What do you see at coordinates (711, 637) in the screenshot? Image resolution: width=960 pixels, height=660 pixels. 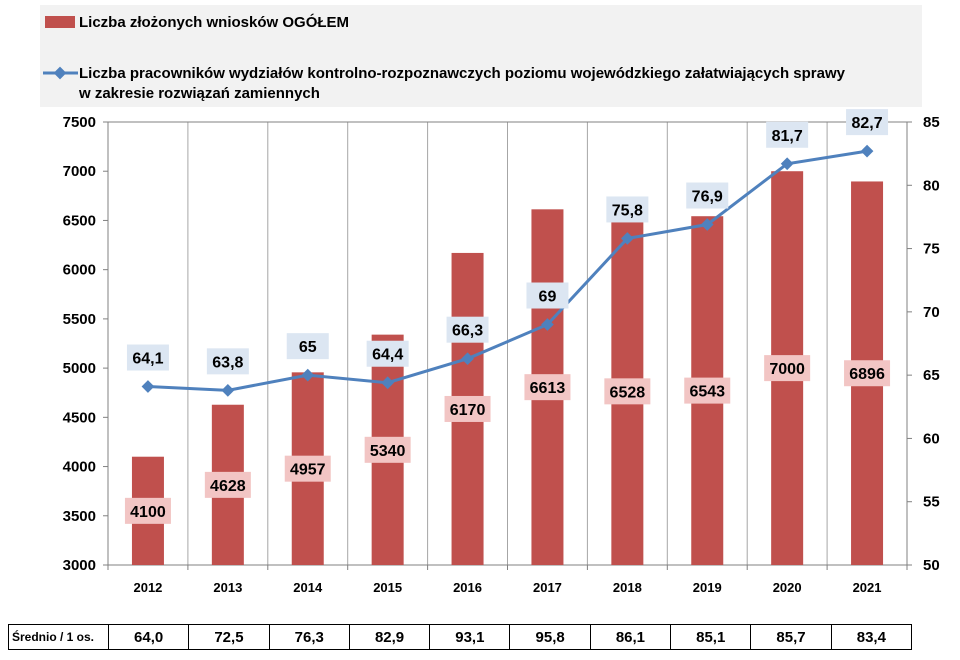 I see `average-value: 85,1` at bounding box center [711, 637].